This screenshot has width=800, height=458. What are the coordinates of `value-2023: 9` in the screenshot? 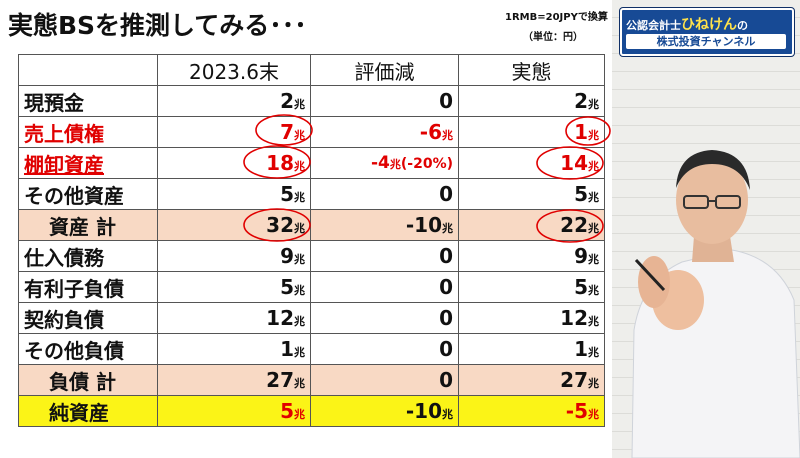 It's located at (287, 256).